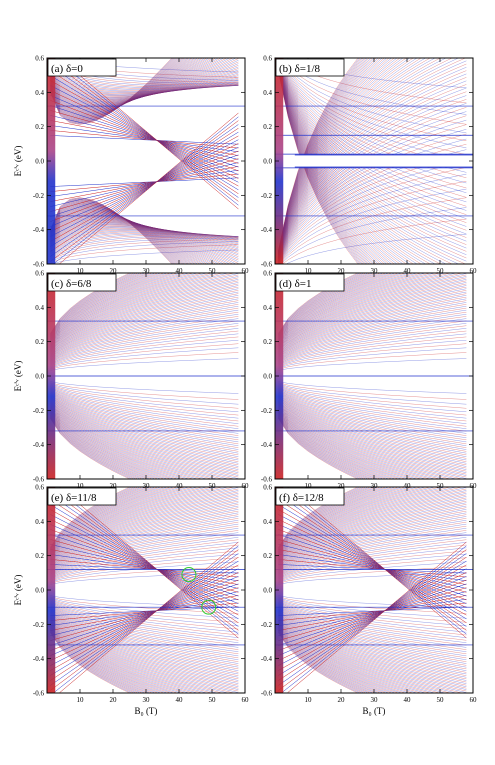  I want to click on x-tick-label: 10, so click(81, 271).